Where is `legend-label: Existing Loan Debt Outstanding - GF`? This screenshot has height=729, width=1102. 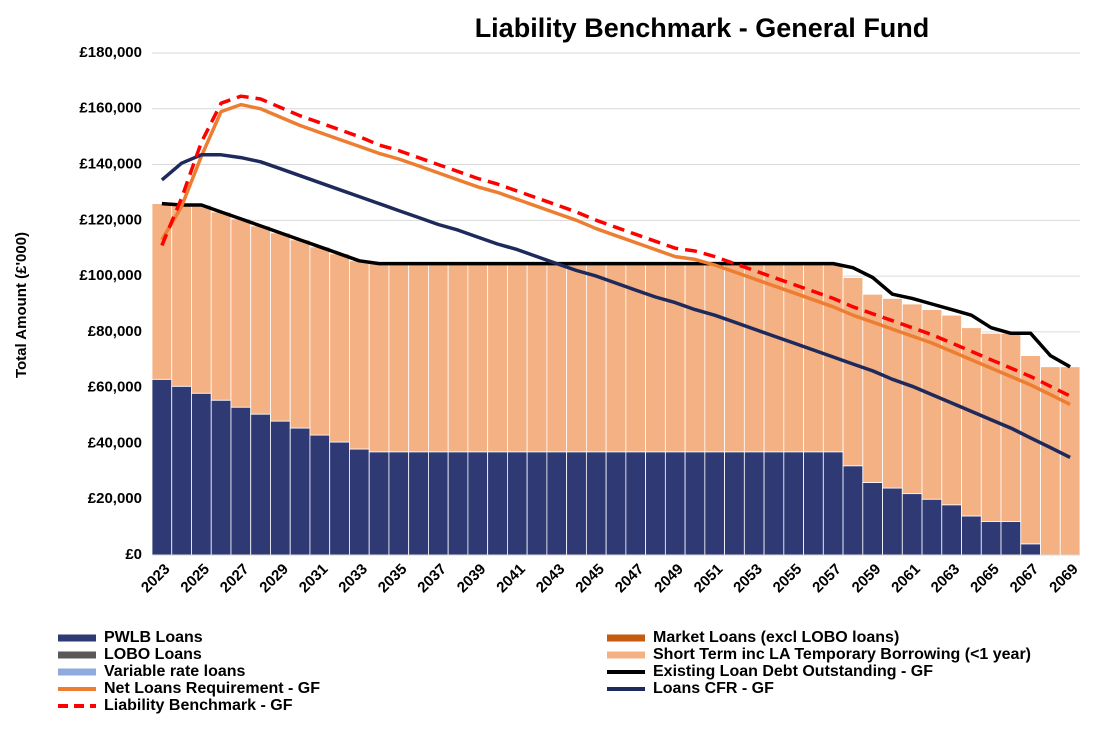 legend-label: Existing Loan Debt Outstanding - GF is located at coordinates (793, 671).